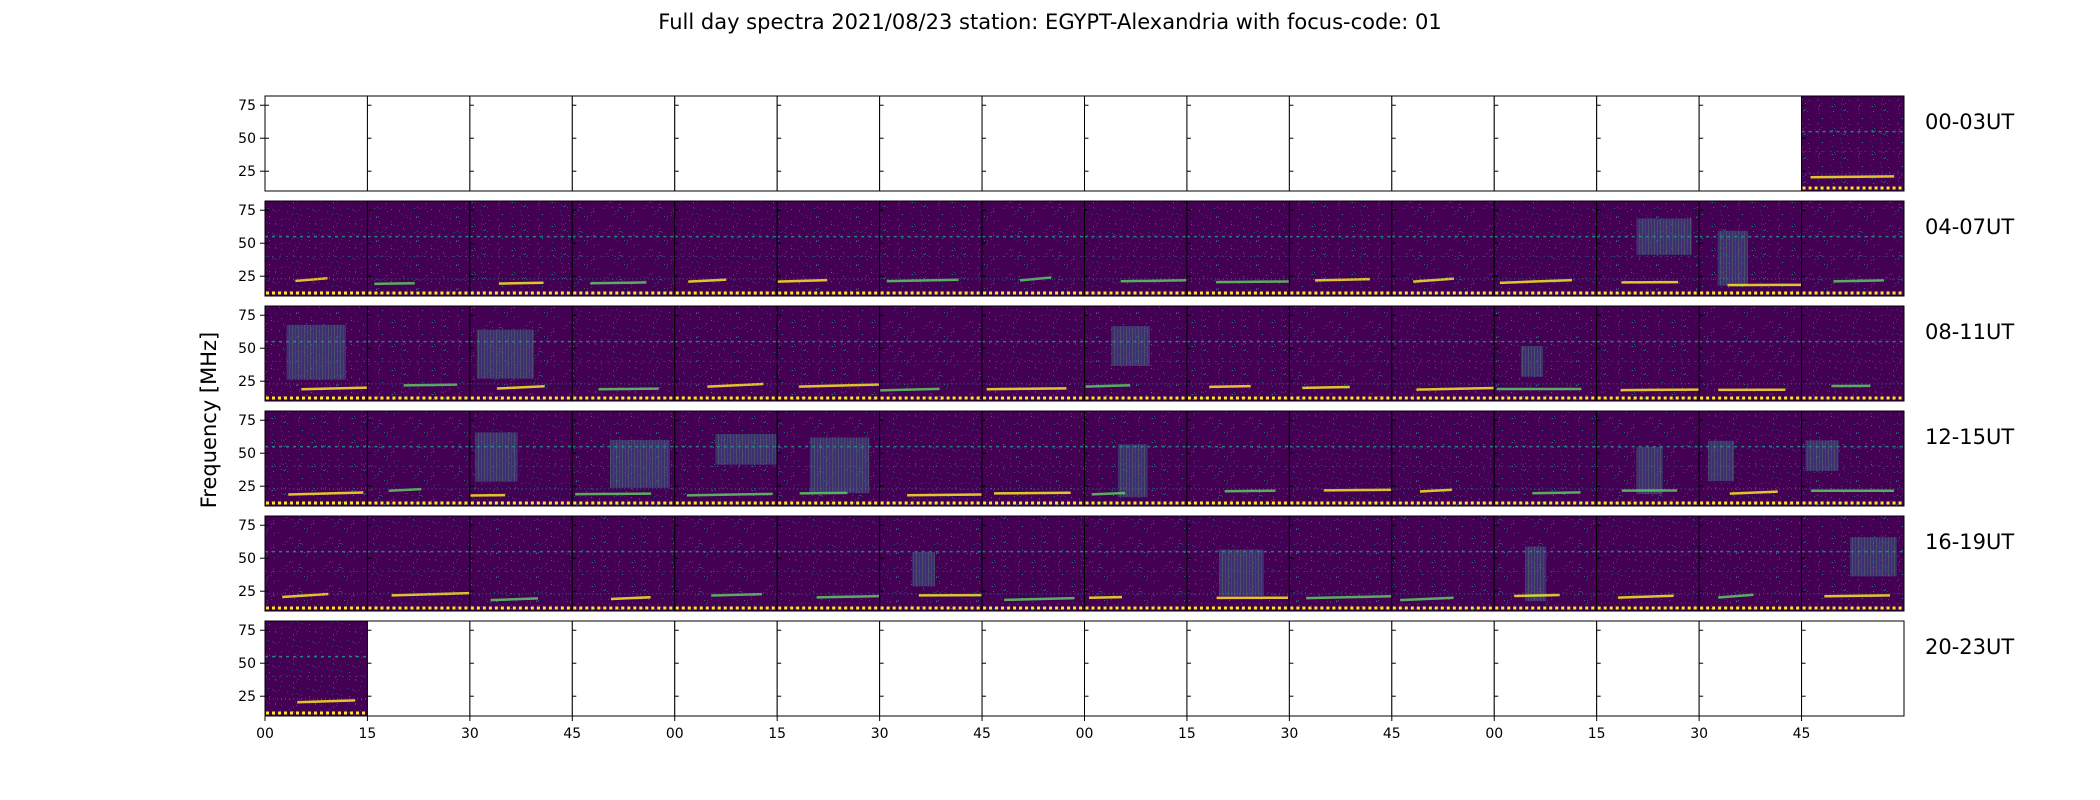  What do you see at coordinates (1969, 437) in the screenshot?
I see `row-label: 12-15UT` at bounding box center [1969, 437].